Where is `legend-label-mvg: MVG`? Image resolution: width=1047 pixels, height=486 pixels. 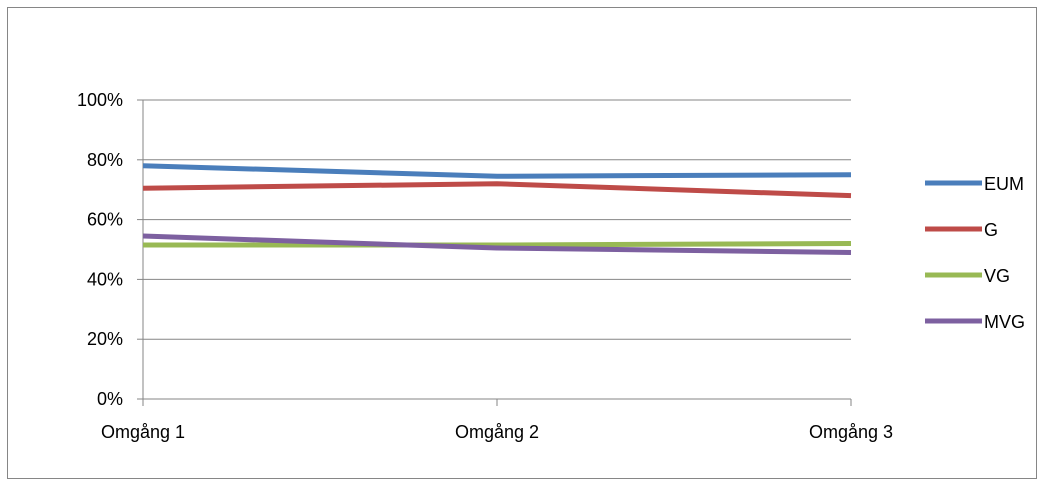
legend-label-mvg: MVG is located at coordinates (1004, 322).